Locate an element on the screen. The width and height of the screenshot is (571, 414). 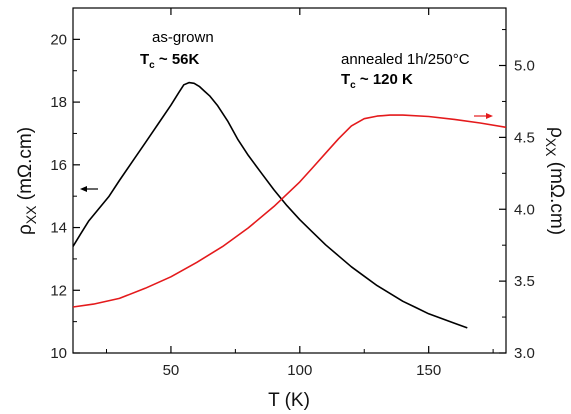
y-right-tick-label: 3.5 is located at coordinates (524, 281).